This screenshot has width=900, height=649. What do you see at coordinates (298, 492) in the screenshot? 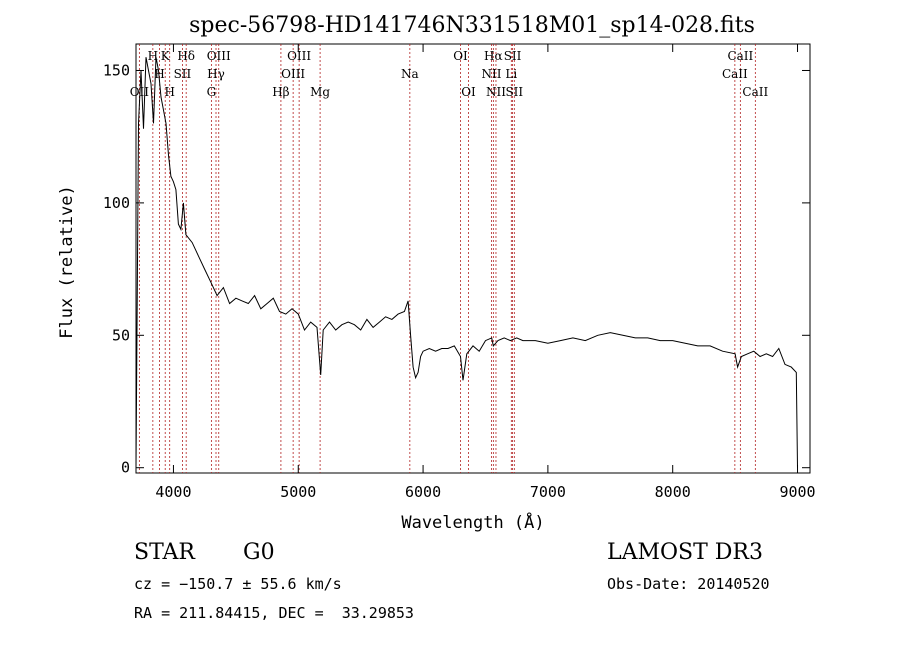
I see `x-tick-label: 5000` at bounding box center [298, 492].